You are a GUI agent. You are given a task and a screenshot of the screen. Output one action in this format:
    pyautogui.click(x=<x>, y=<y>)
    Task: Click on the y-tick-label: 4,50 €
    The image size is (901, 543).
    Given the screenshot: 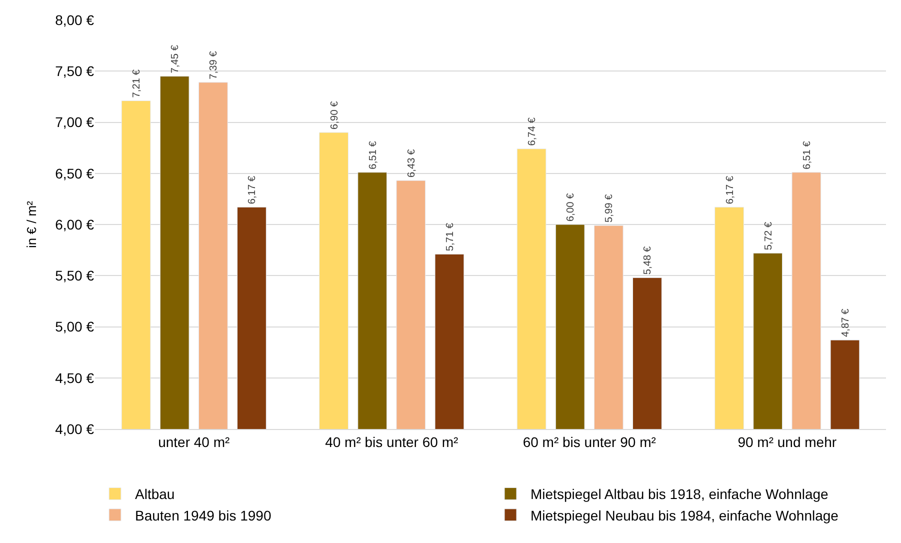 What is the action you would take?
    pyautogui.click(x=74, y=378)
    